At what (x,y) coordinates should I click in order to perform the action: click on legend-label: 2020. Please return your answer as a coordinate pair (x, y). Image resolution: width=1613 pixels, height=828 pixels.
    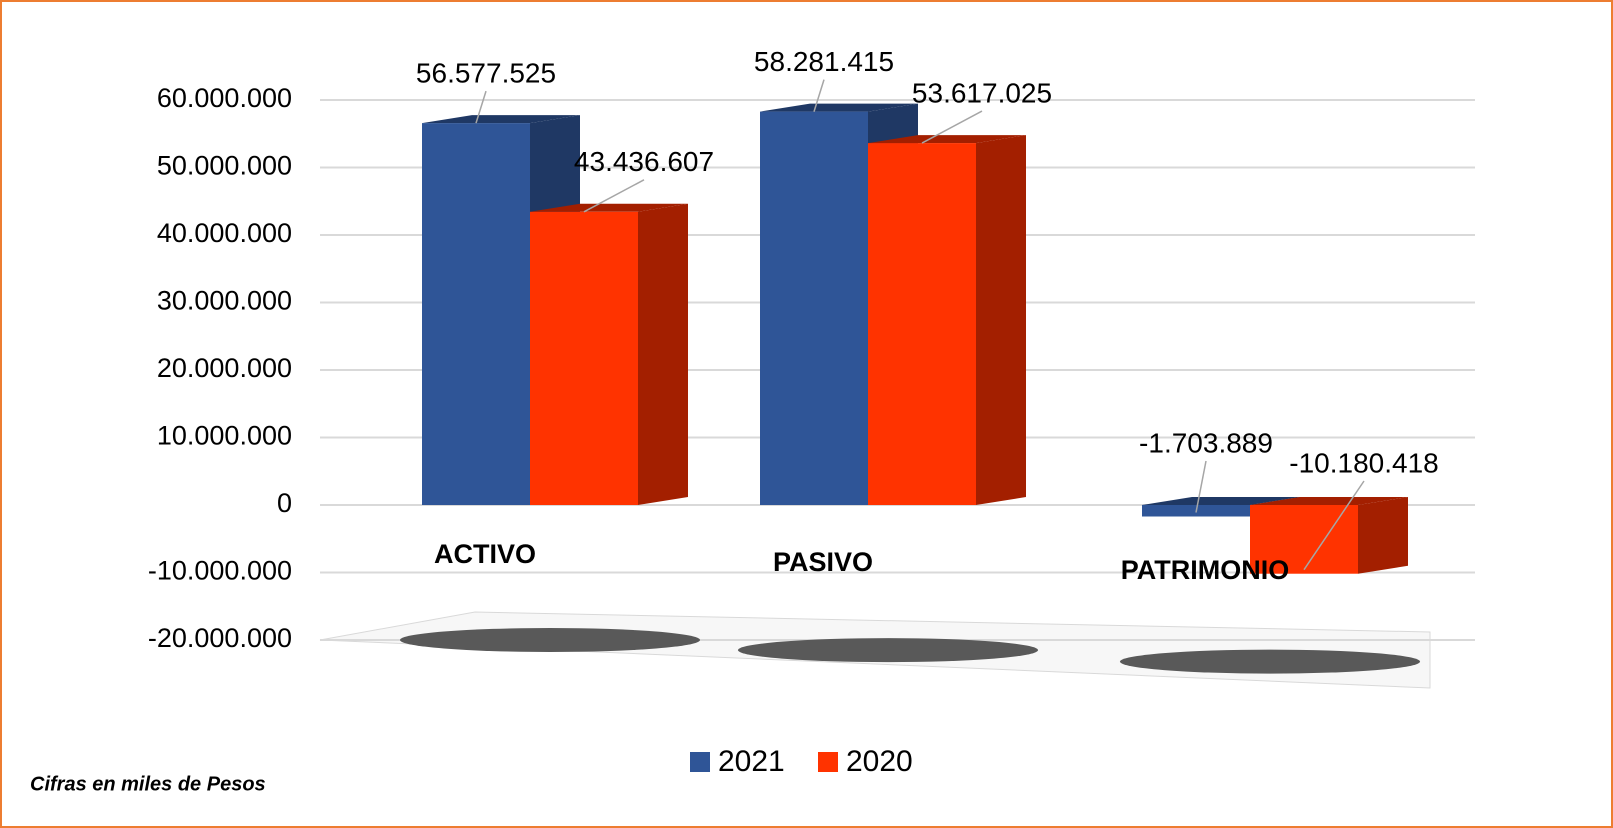
    Looking at the image, I should click on (879, 761).